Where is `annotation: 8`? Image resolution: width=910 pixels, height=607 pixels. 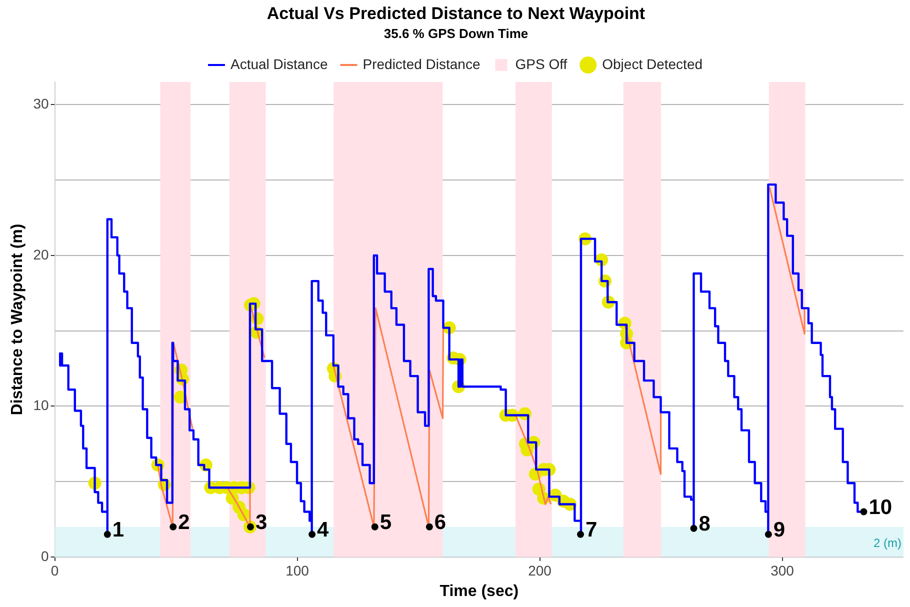
annotation: 8 is located at coordinates (704, 524).